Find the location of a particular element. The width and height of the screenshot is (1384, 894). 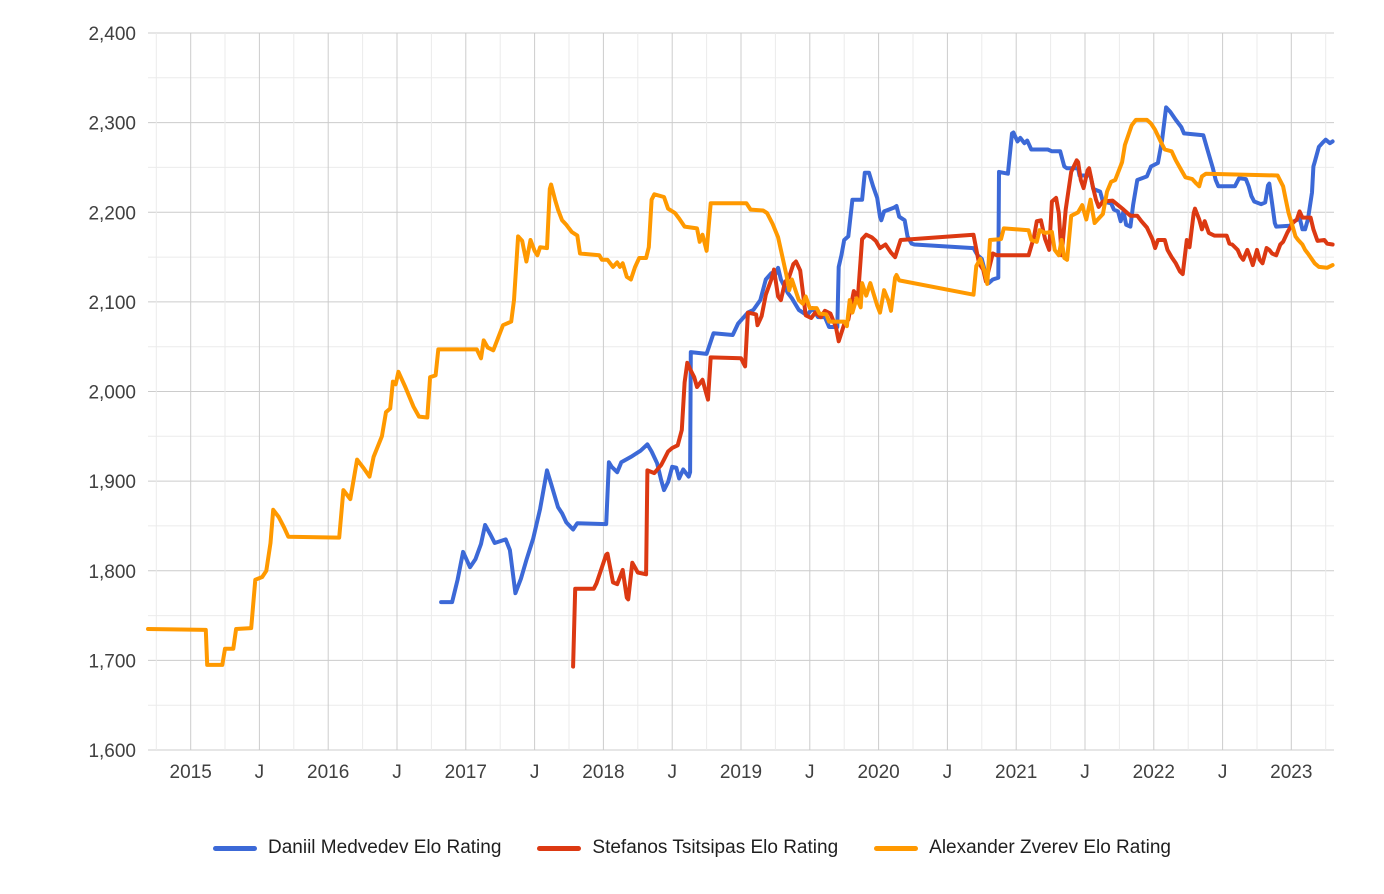

legend-label: Daniil Medvedev Elo Rating is located at coordinates (385, 847).